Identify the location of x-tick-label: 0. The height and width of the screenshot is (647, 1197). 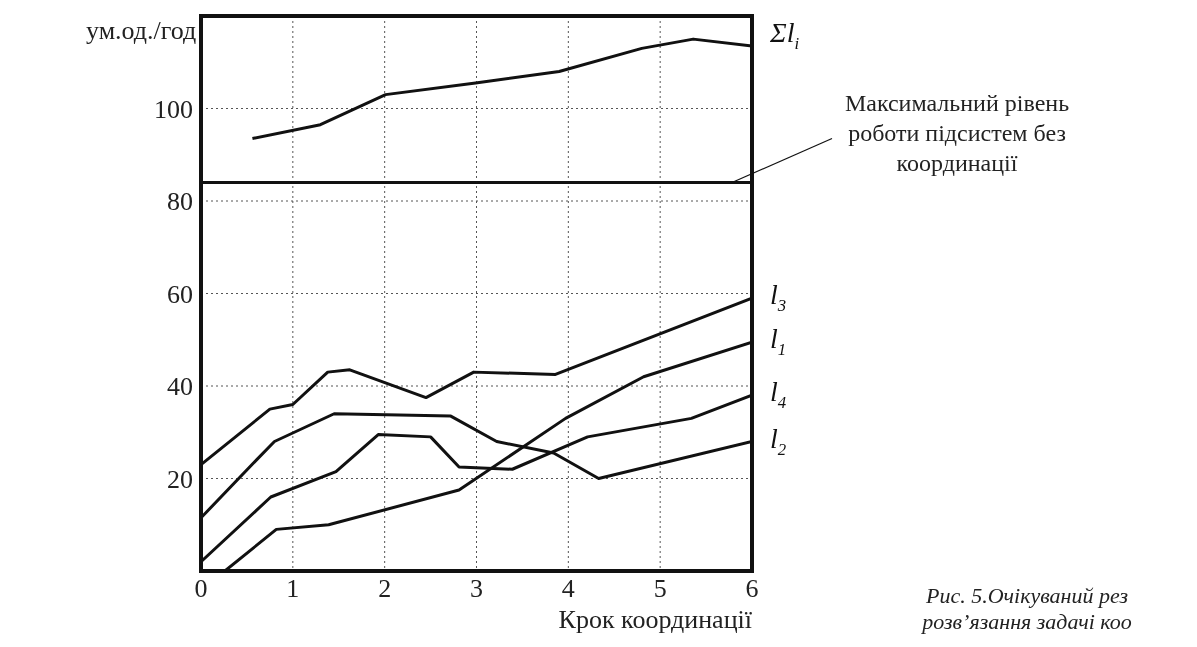
(201, 589).